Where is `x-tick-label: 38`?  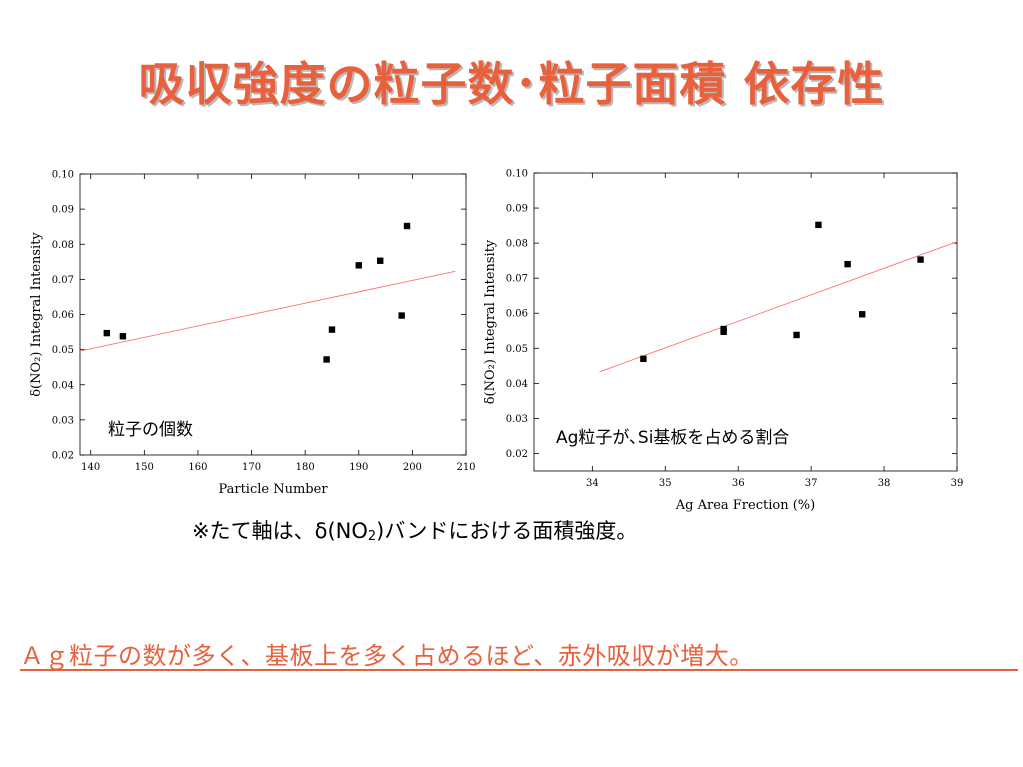
x-tick-label: 38 is located at coordinates (884, 483).